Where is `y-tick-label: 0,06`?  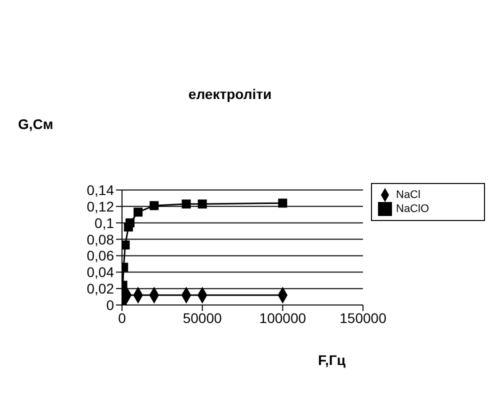
y-tick-label: 0,06 is located at coordinates (100, 256).